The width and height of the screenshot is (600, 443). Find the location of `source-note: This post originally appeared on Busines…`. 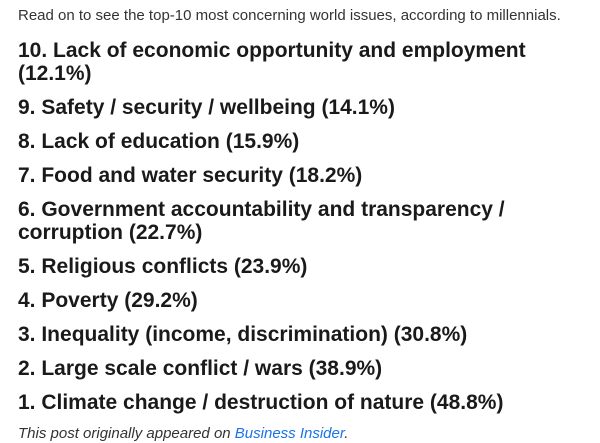

source-note: This post originally appeared on Busines… is located at coordinates (183, 434).